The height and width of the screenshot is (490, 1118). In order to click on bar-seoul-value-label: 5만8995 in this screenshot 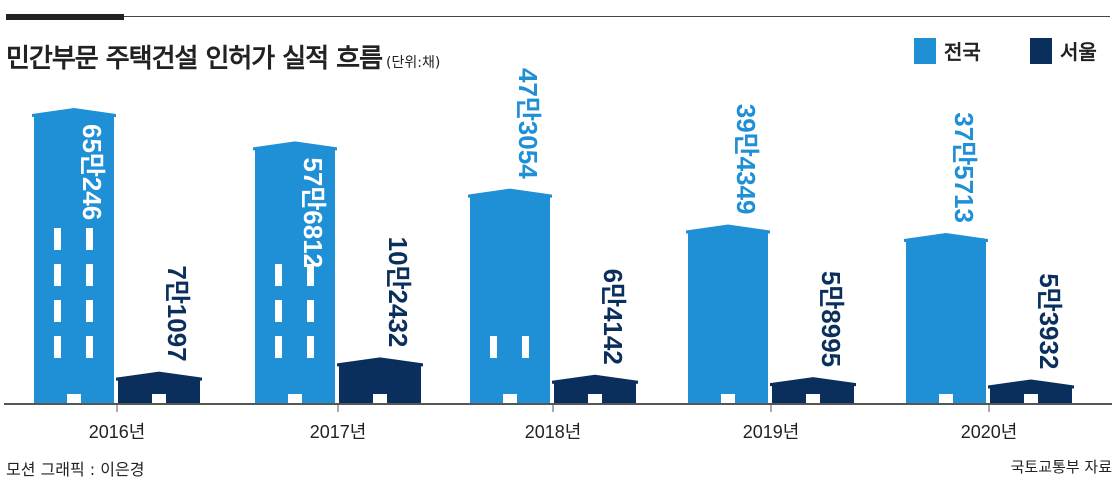, I will do `click(831, 319)`.